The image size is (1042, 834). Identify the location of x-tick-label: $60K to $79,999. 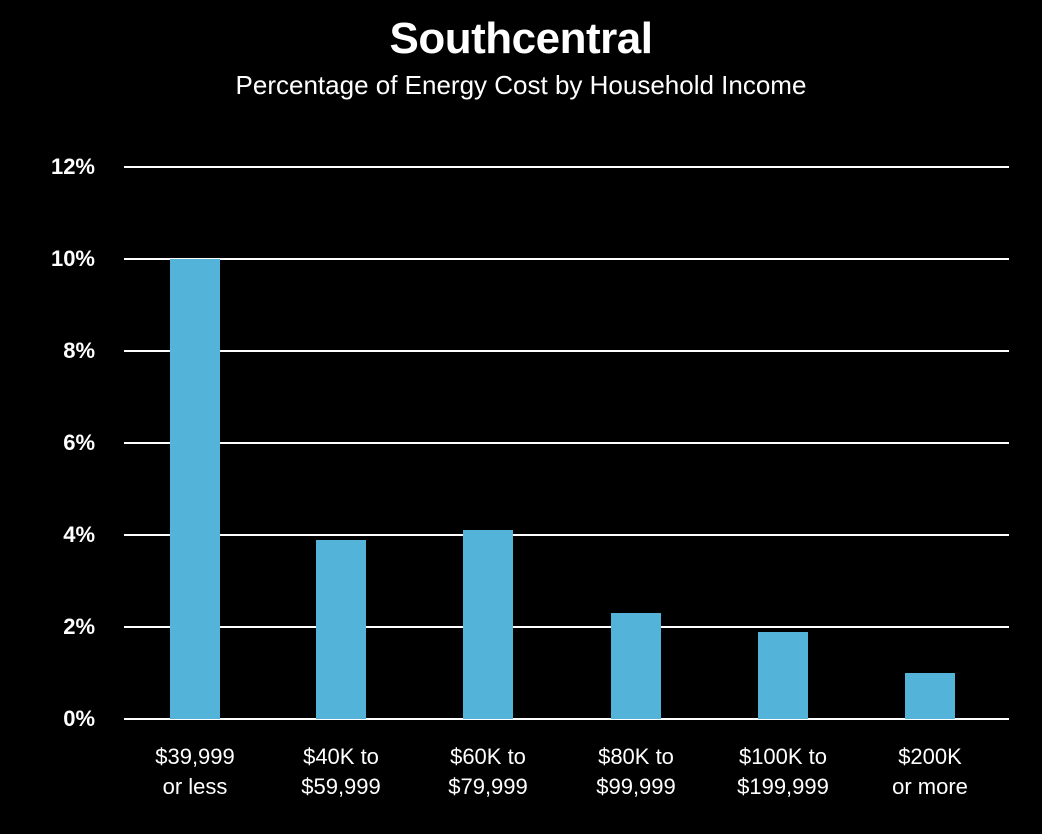
(488, 771).